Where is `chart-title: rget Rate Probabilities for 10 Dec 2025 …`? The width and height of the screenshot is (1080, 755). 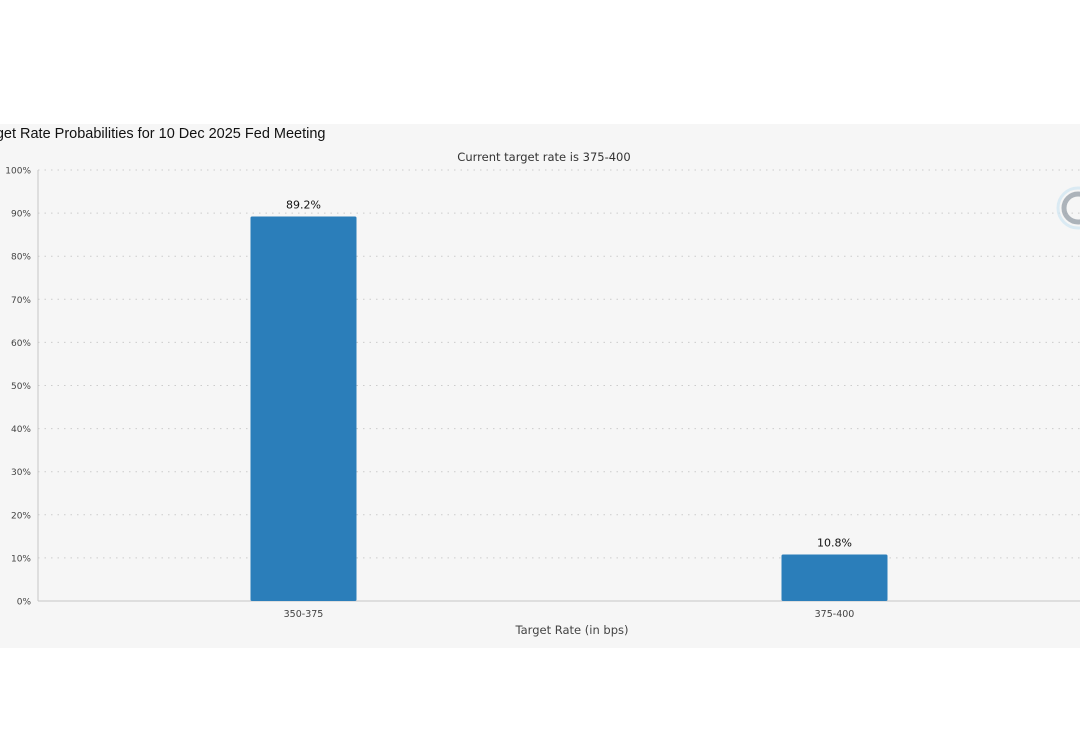
chart-title: rget Rate Probabilities for 10 Dec 2025 … is located at coordinates (163, 134).